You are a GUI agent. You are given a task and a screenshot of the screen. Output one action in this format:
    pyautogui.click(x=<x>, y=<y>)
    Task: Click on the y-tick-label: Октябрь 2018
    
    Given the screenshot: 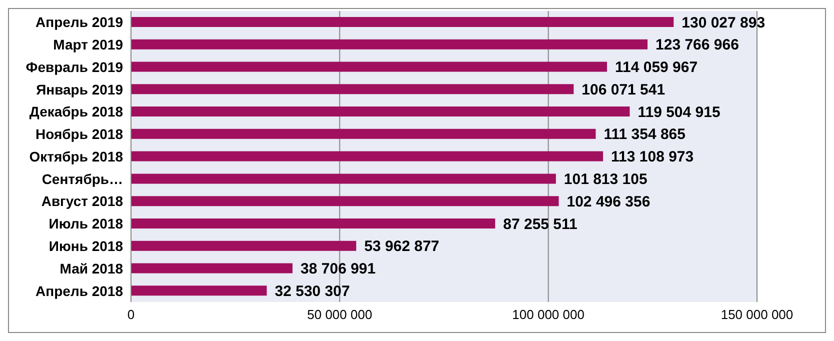 What is the action you would take?
    pyautogui.click(x=76, y=156)
    